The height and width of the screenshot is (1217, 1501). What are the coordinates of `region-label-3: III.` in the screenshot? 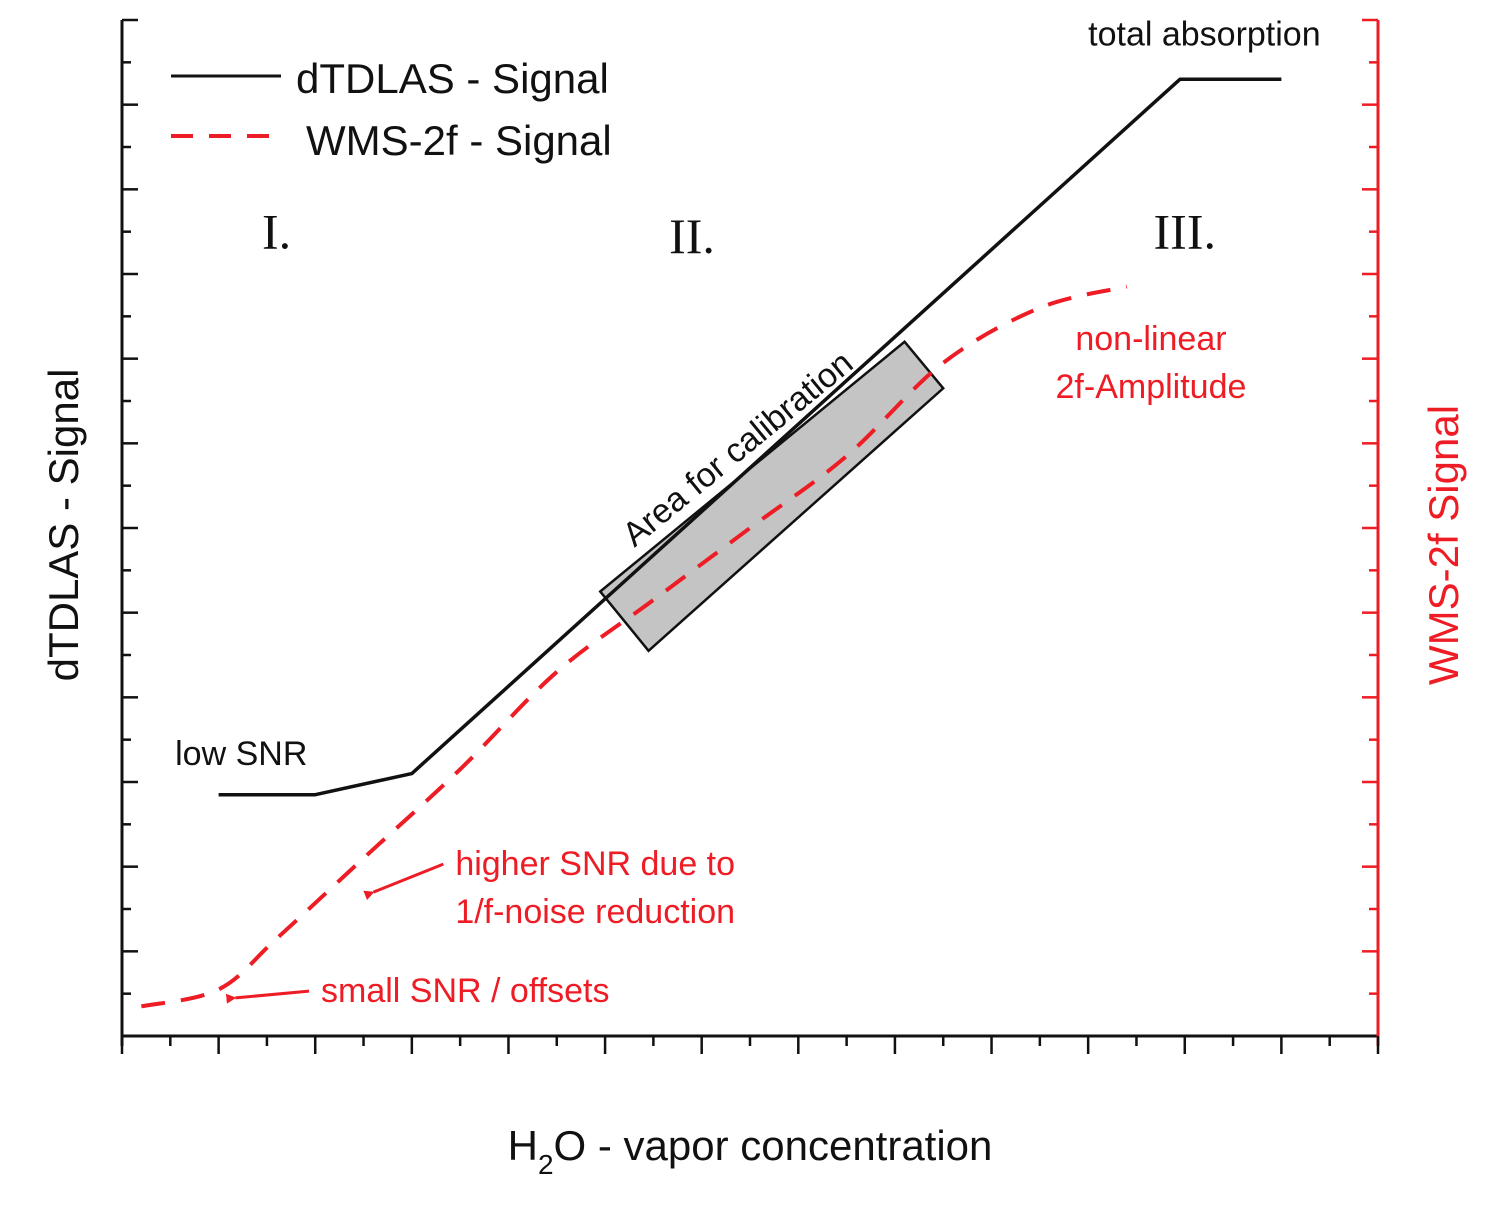 It's located at (1185, 232).